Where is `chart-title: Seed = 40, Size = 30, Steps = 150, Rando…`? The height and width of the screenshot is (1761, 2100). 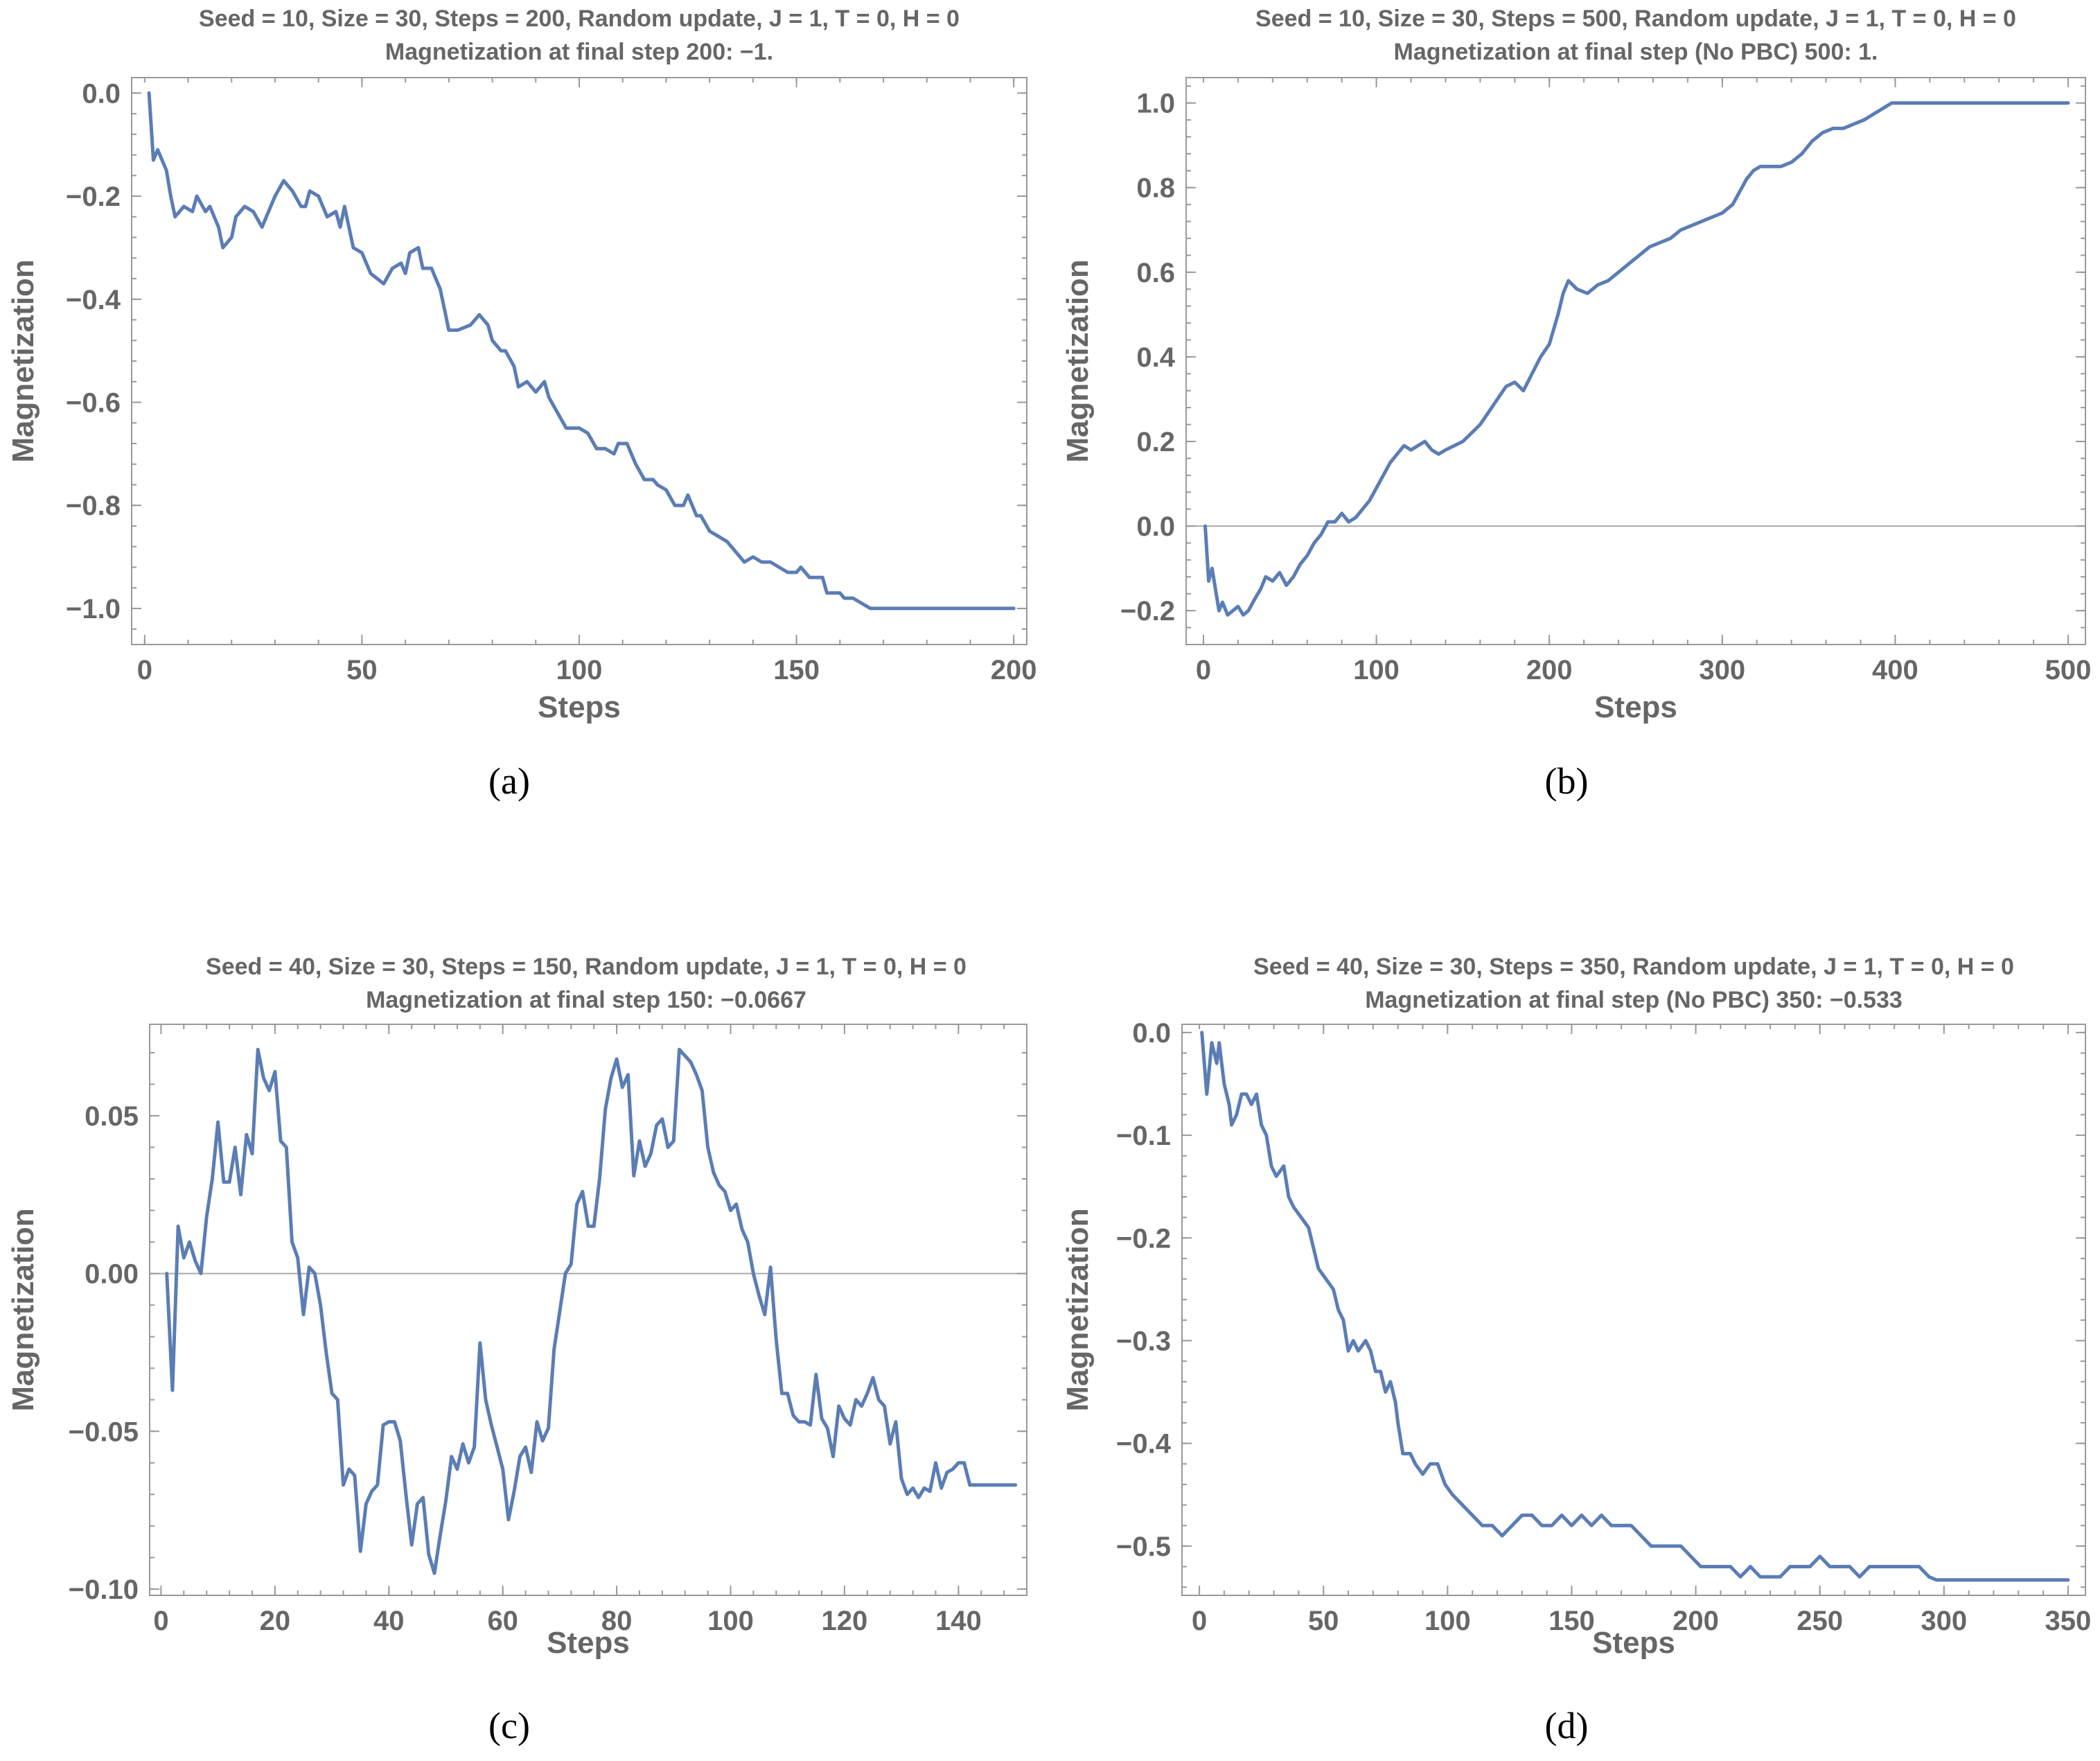 chart-title: Seed = 40, Size = 30, Steps = 150, Rando… is located at coordinates (586, 967).